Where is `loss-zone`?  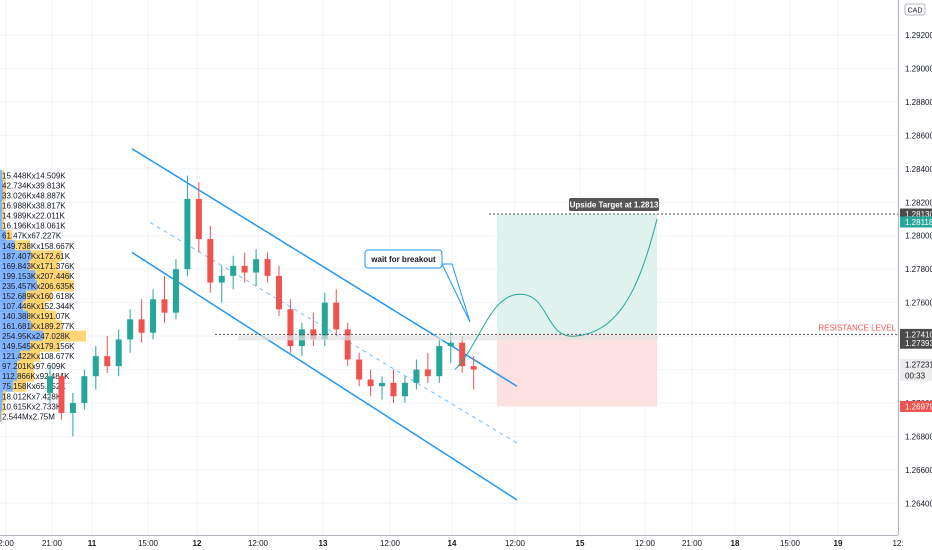
loss-zone is located at coordinates (577, 370).